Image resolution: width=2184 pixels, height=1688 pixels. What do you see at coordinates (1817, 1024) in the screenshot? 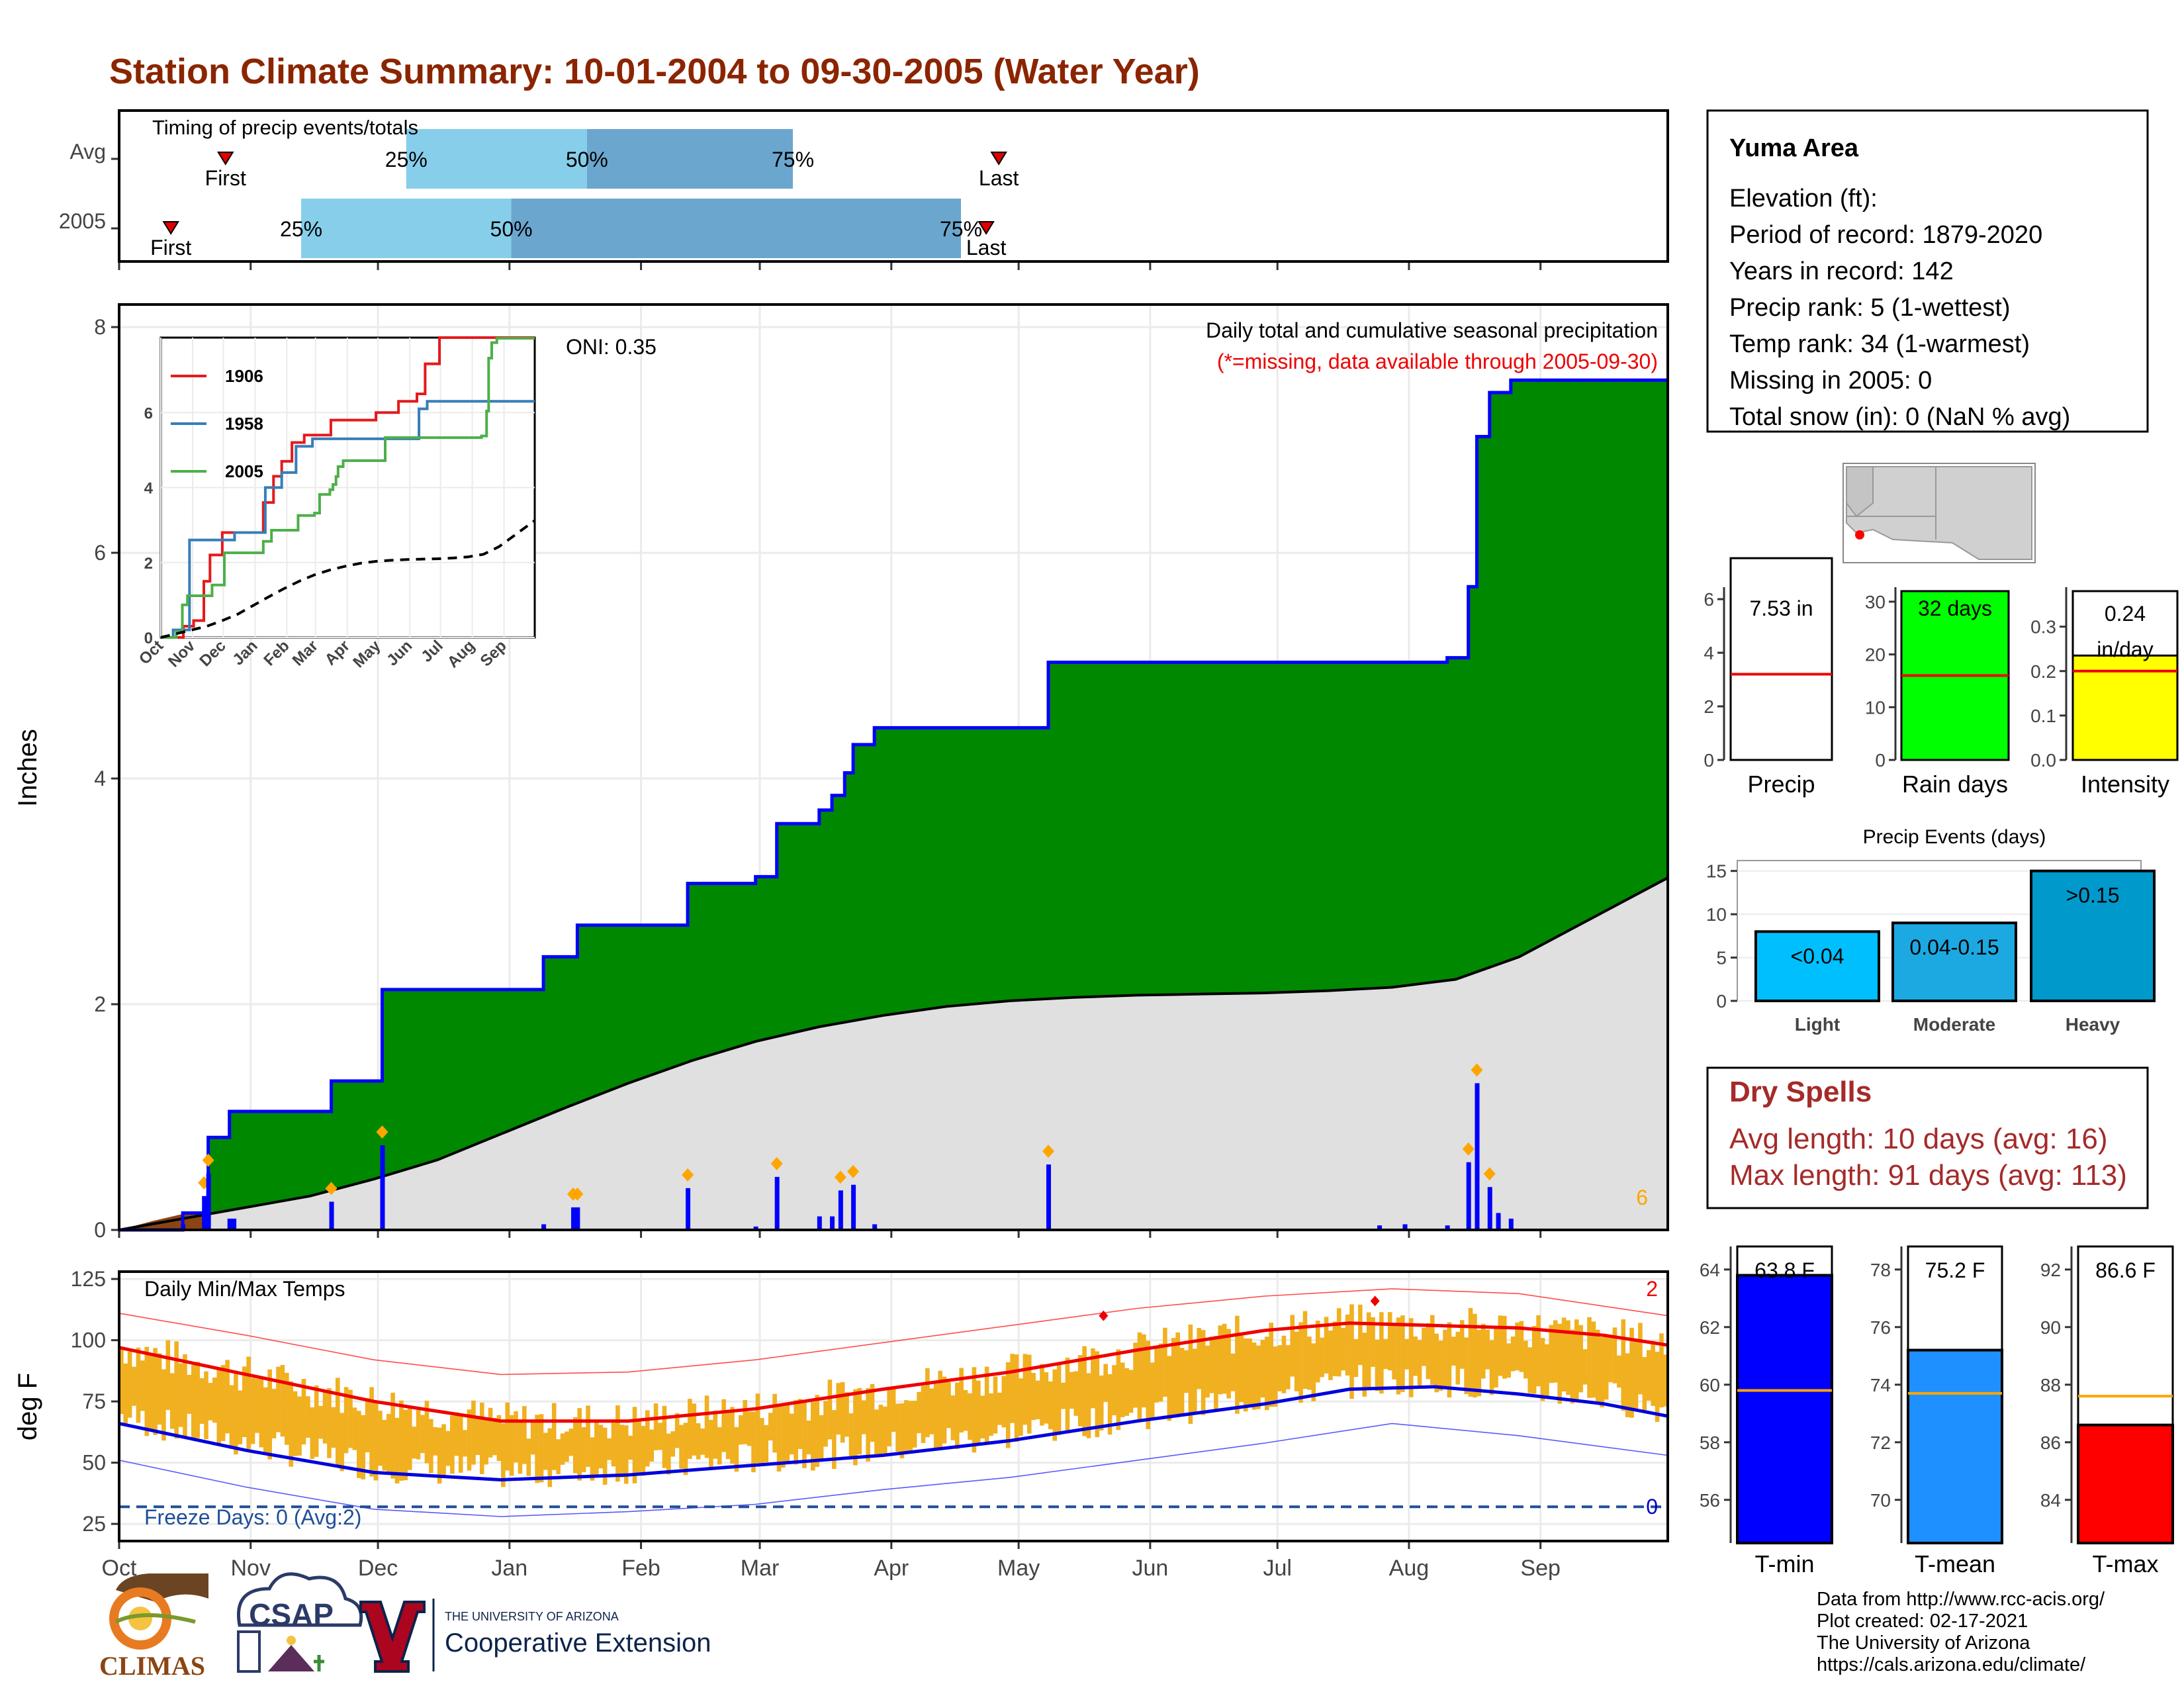
I see `events-category-label: Light` at bounding box center [1817, 1024].